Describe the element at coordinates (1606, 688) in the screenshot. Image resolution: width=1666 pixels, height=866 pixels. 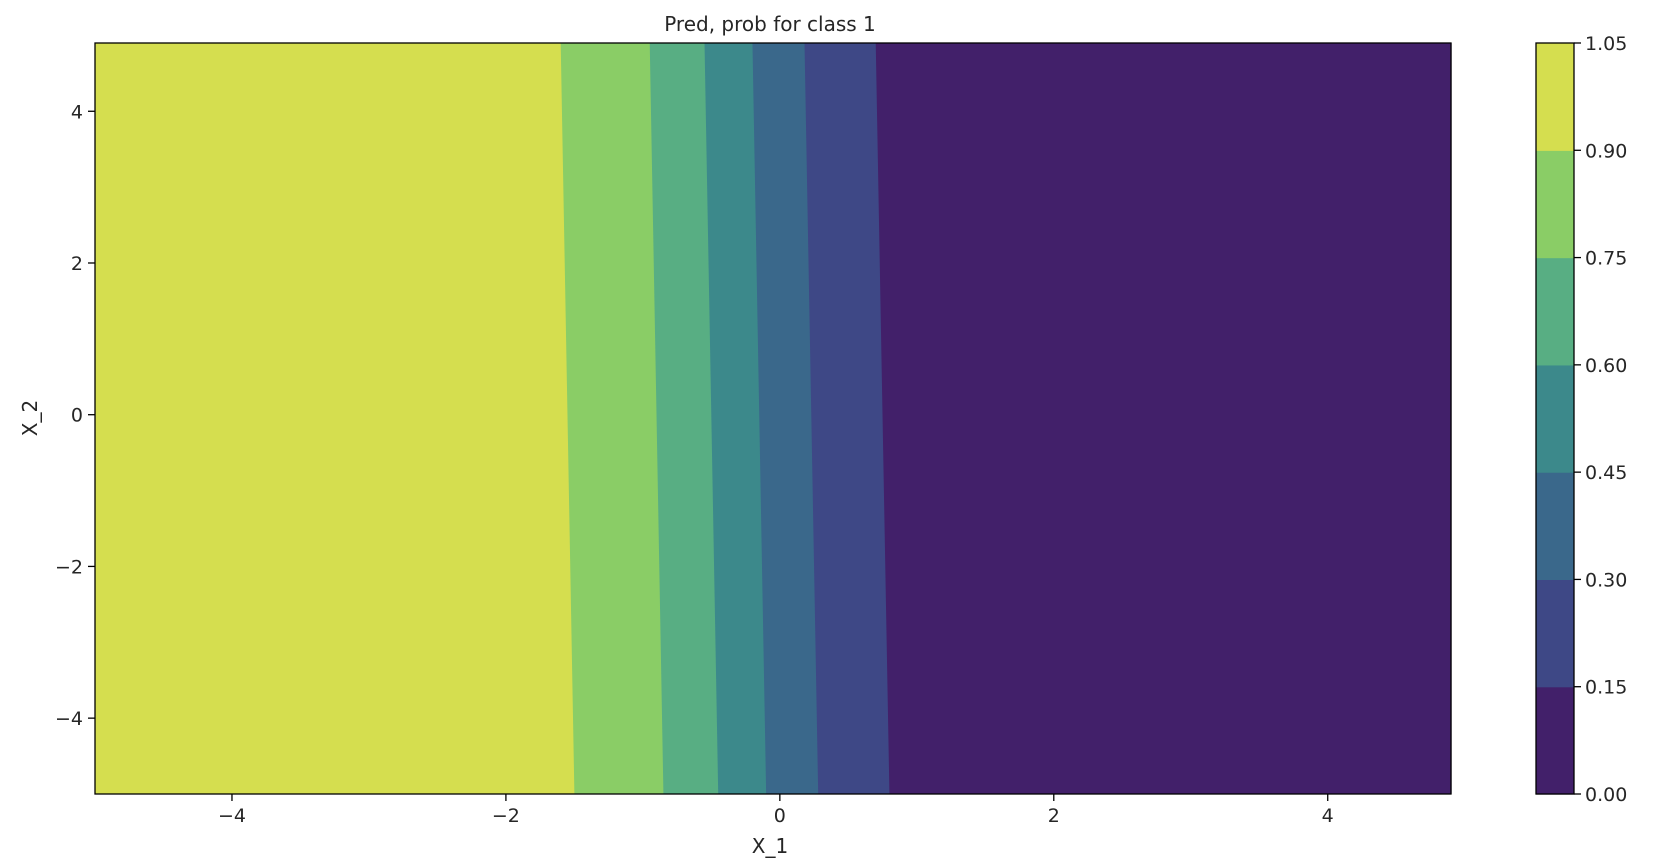
I see `colorbar-tick-label: 0.15` at that location.